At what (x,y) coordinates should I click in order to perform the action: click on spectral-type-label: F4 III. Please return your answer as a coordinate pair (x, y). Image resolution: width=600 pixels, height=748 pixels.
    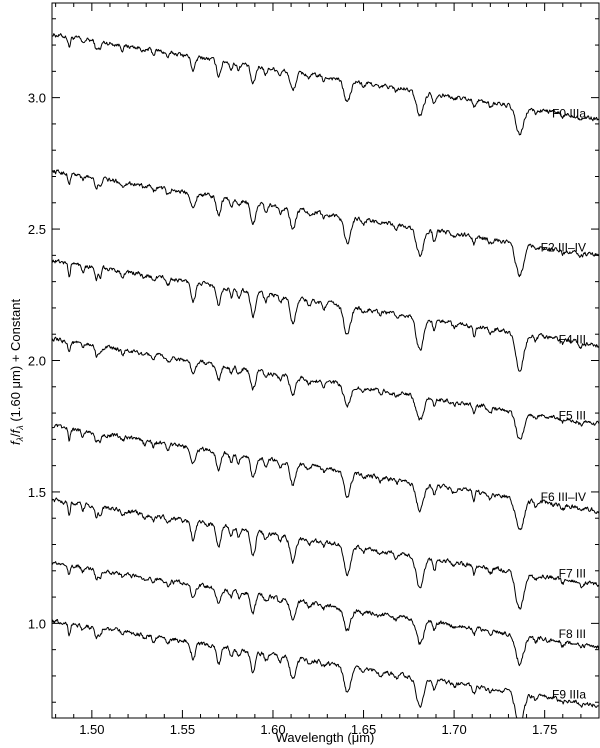
    Looking at the image, I should click on (572, 339).